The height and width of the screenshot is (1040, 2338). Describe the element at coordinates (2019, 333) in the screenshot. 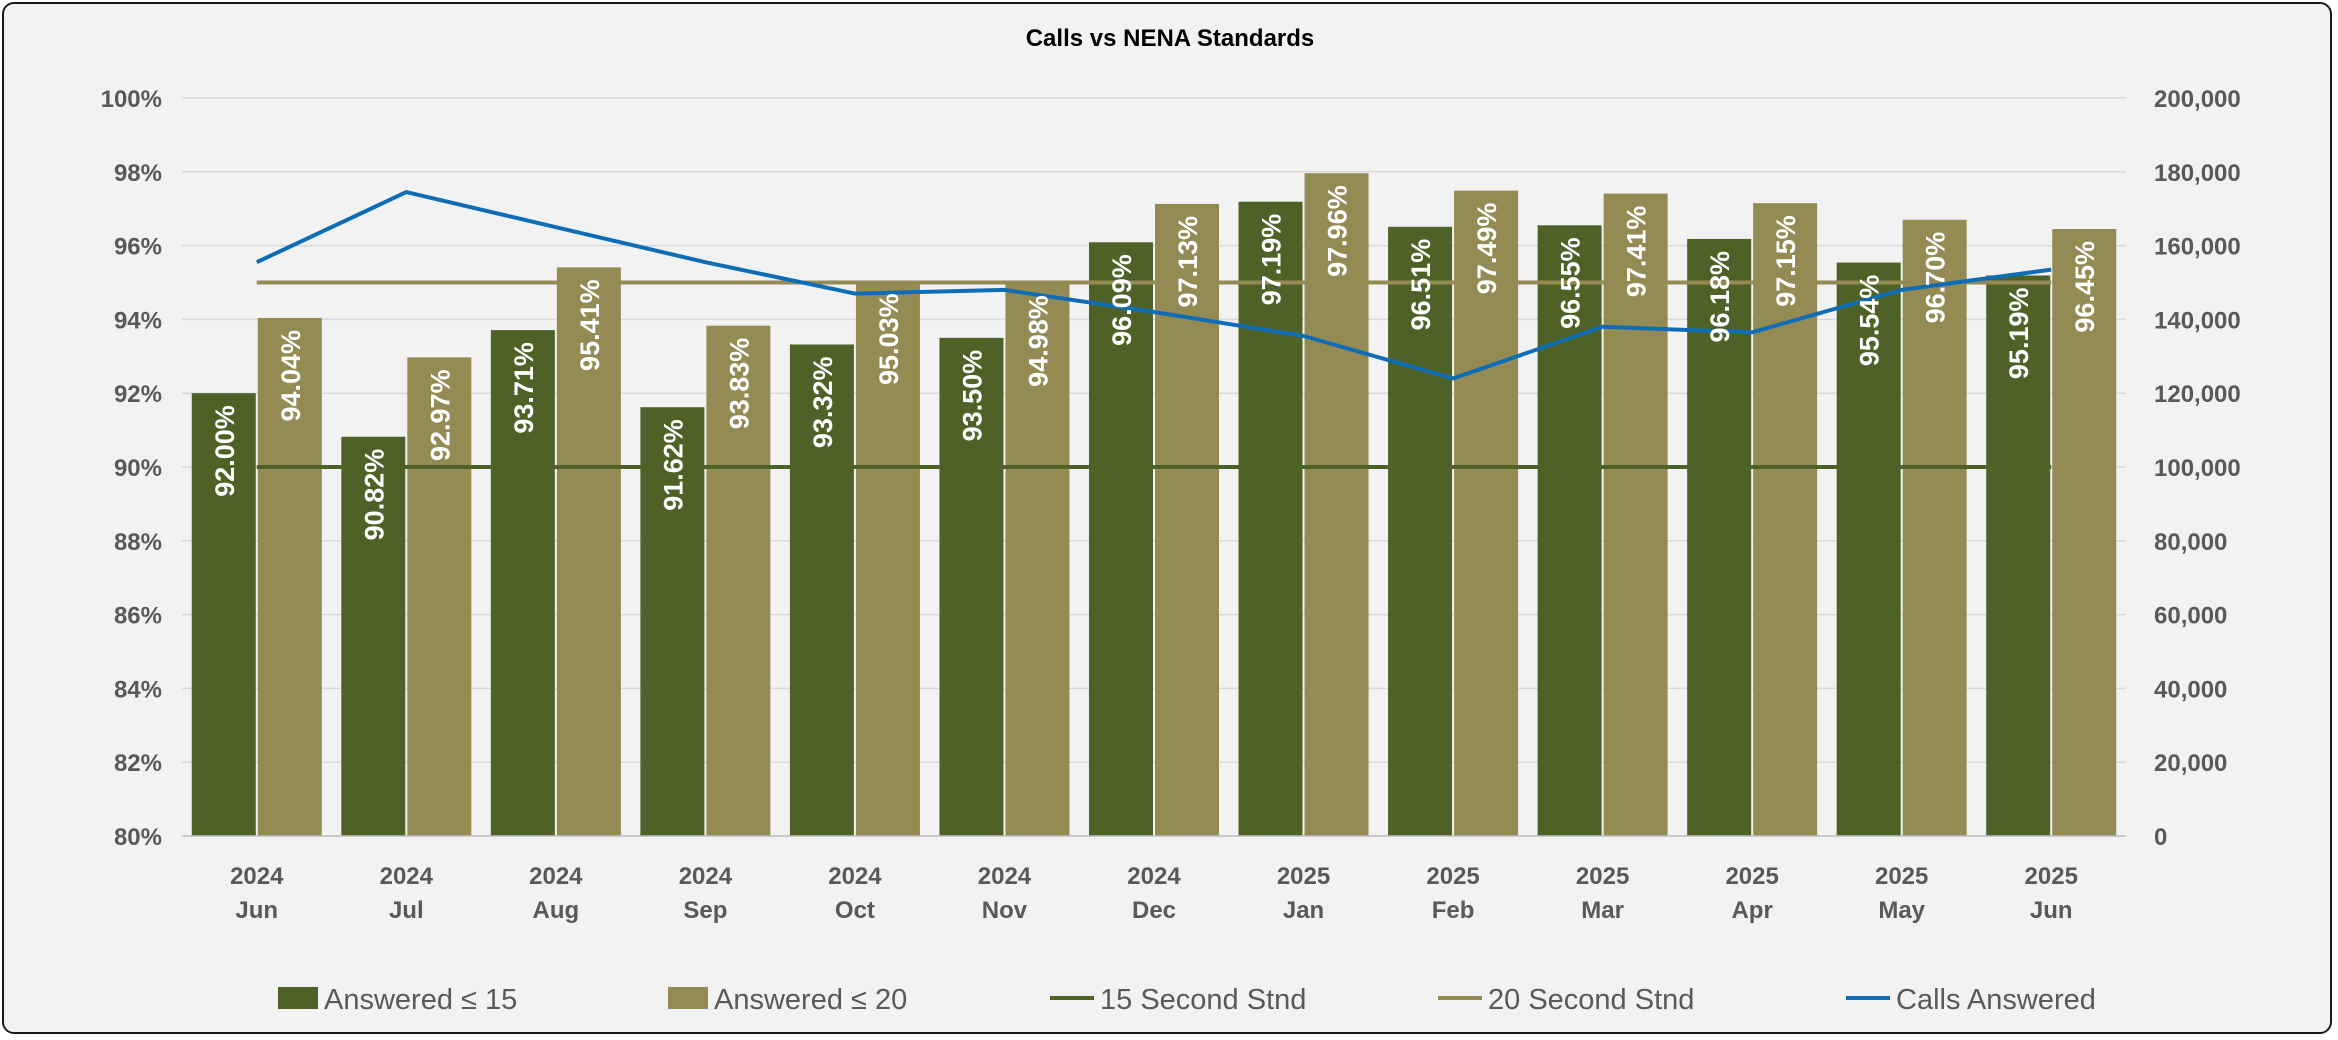

I see `data-label: 95.19%` at that location.